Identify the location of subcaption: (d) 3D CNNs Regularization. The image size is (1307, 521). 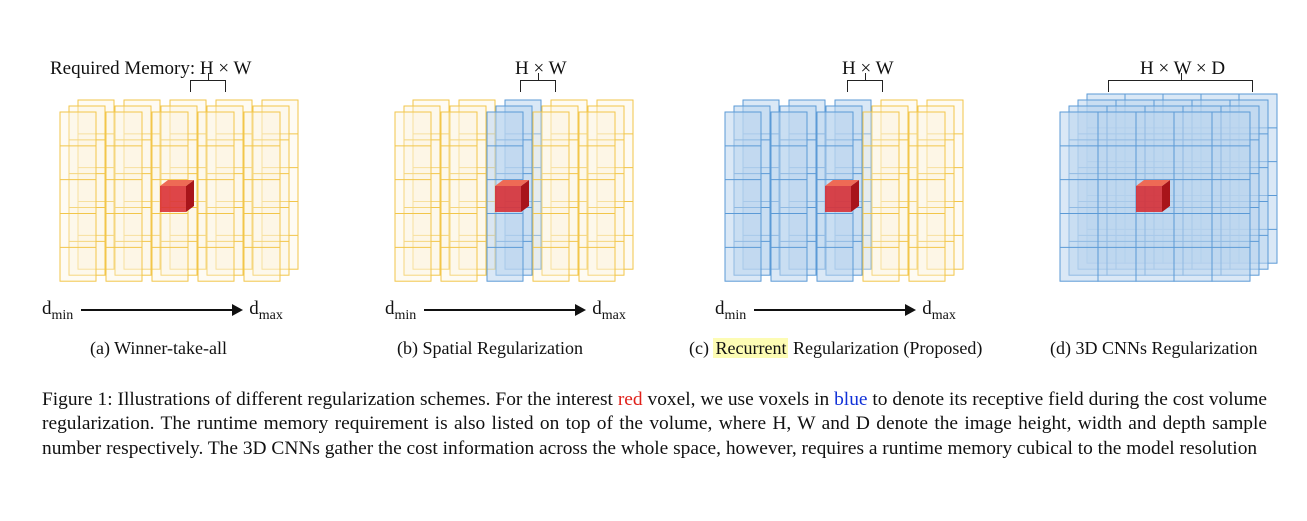
(1154, 348).